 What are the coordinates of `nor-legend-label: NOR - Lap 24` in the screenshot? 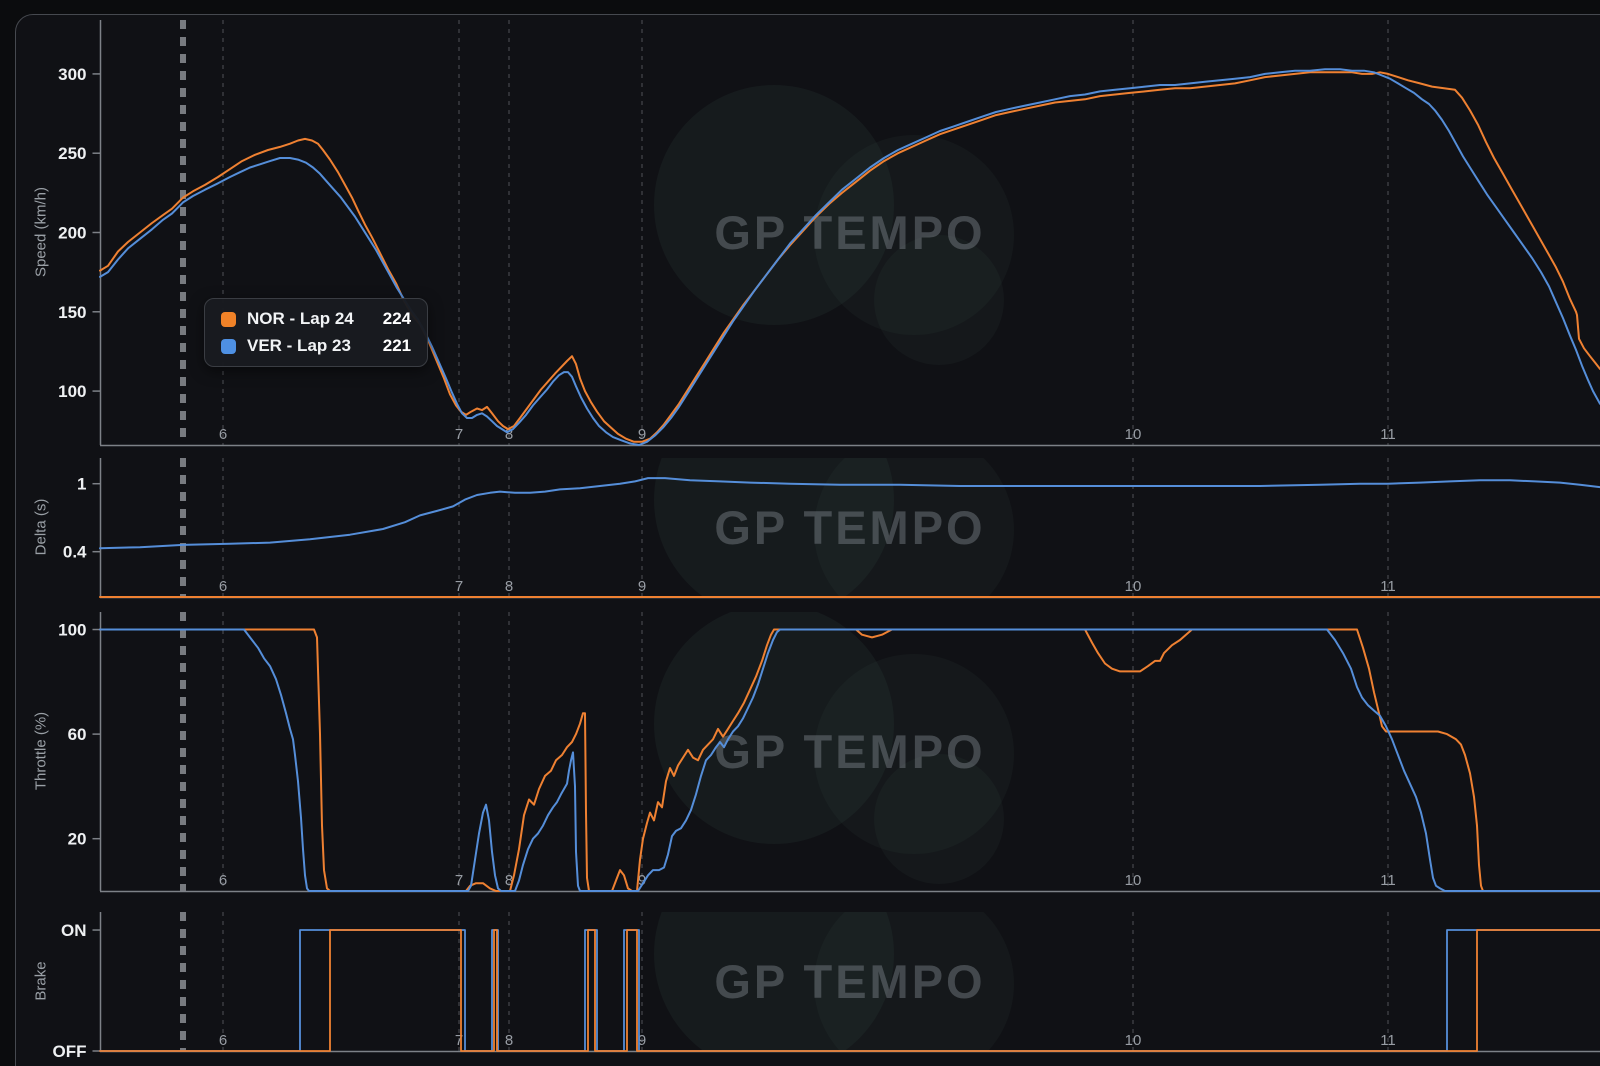 It's located at (300, 318).